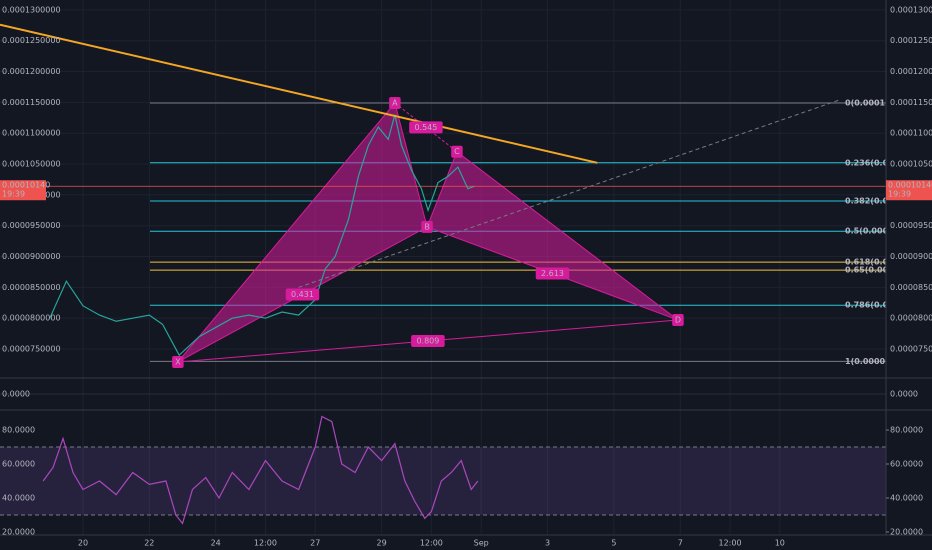 This screenshot has height=550, width=932. I want to click on rsi-band, so click(443, 481).